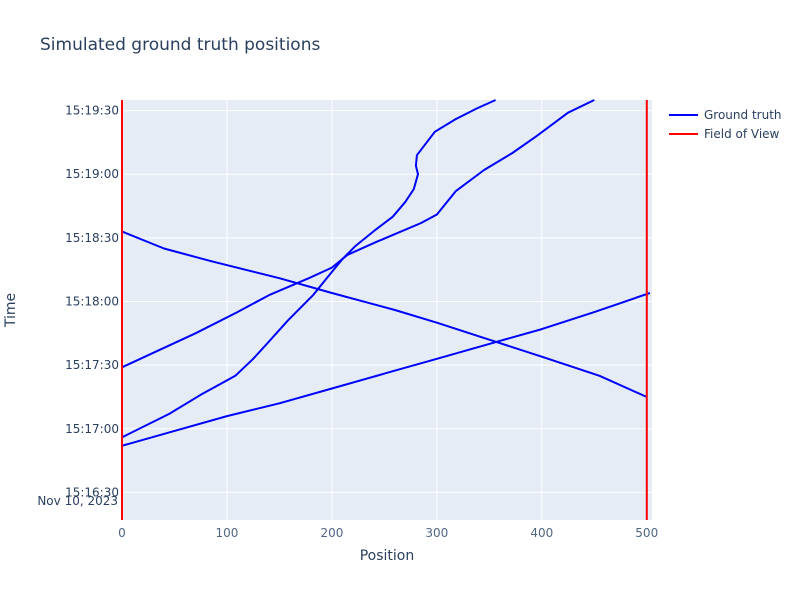  What do you see at coordinates (226, 533) in the screenshot?
I see `x-tick-label: 100` at bounding box center [226, 533].